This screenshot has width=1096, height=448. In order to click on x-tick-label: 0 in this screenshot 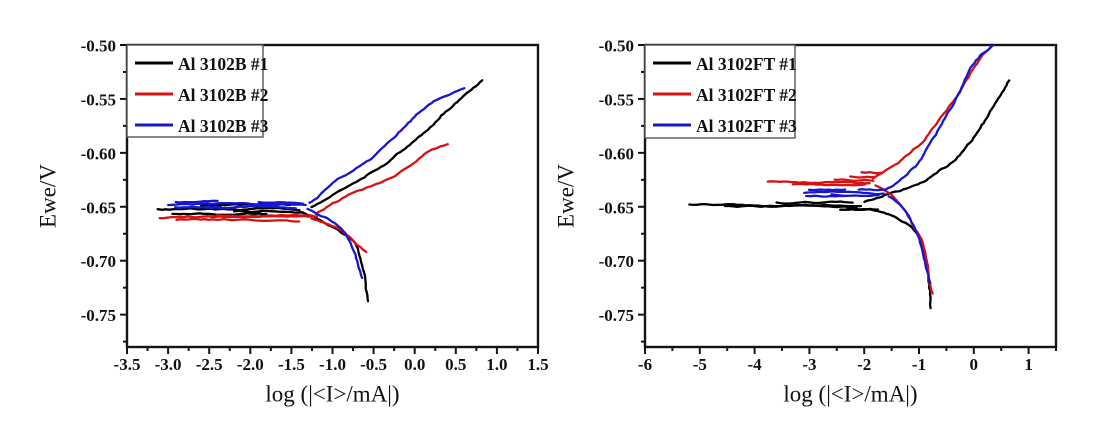, I will do `click(974, 364)`.